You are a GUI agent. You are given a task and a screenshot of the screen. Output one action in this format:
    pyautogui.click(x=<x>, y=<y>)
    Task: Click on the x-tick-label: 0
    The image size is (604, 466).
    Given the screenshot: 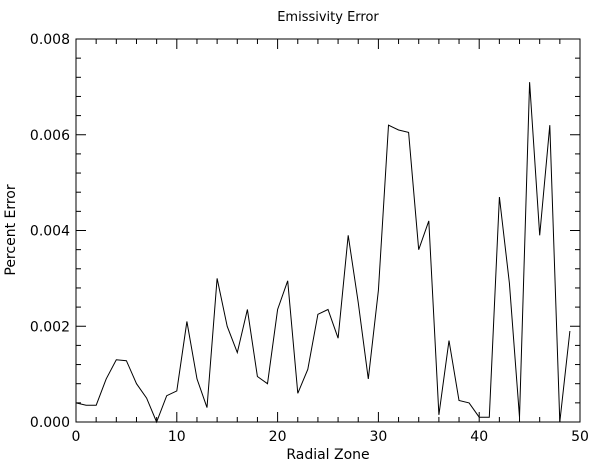 What is the action you would take?
    pyautogui.click(x=76, y=437)
    